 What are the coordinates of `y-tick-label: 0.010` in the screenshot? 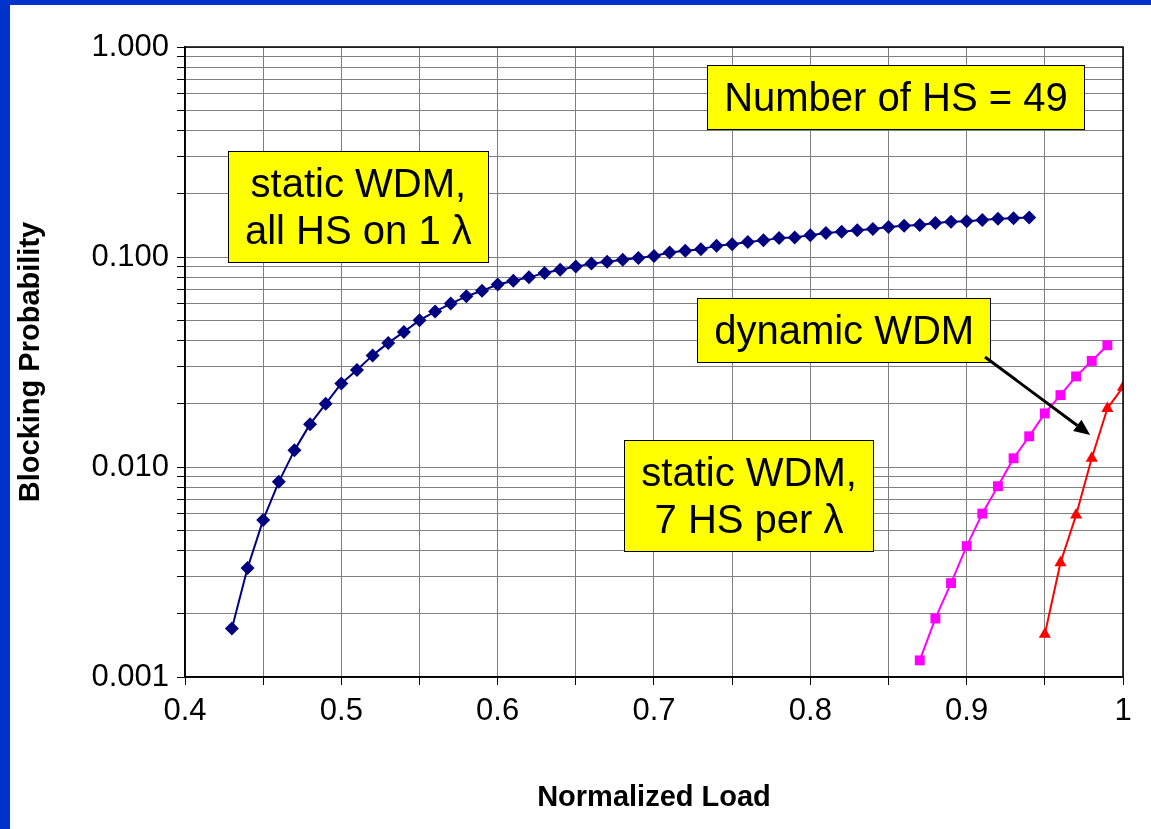 It's located at (130, 465).